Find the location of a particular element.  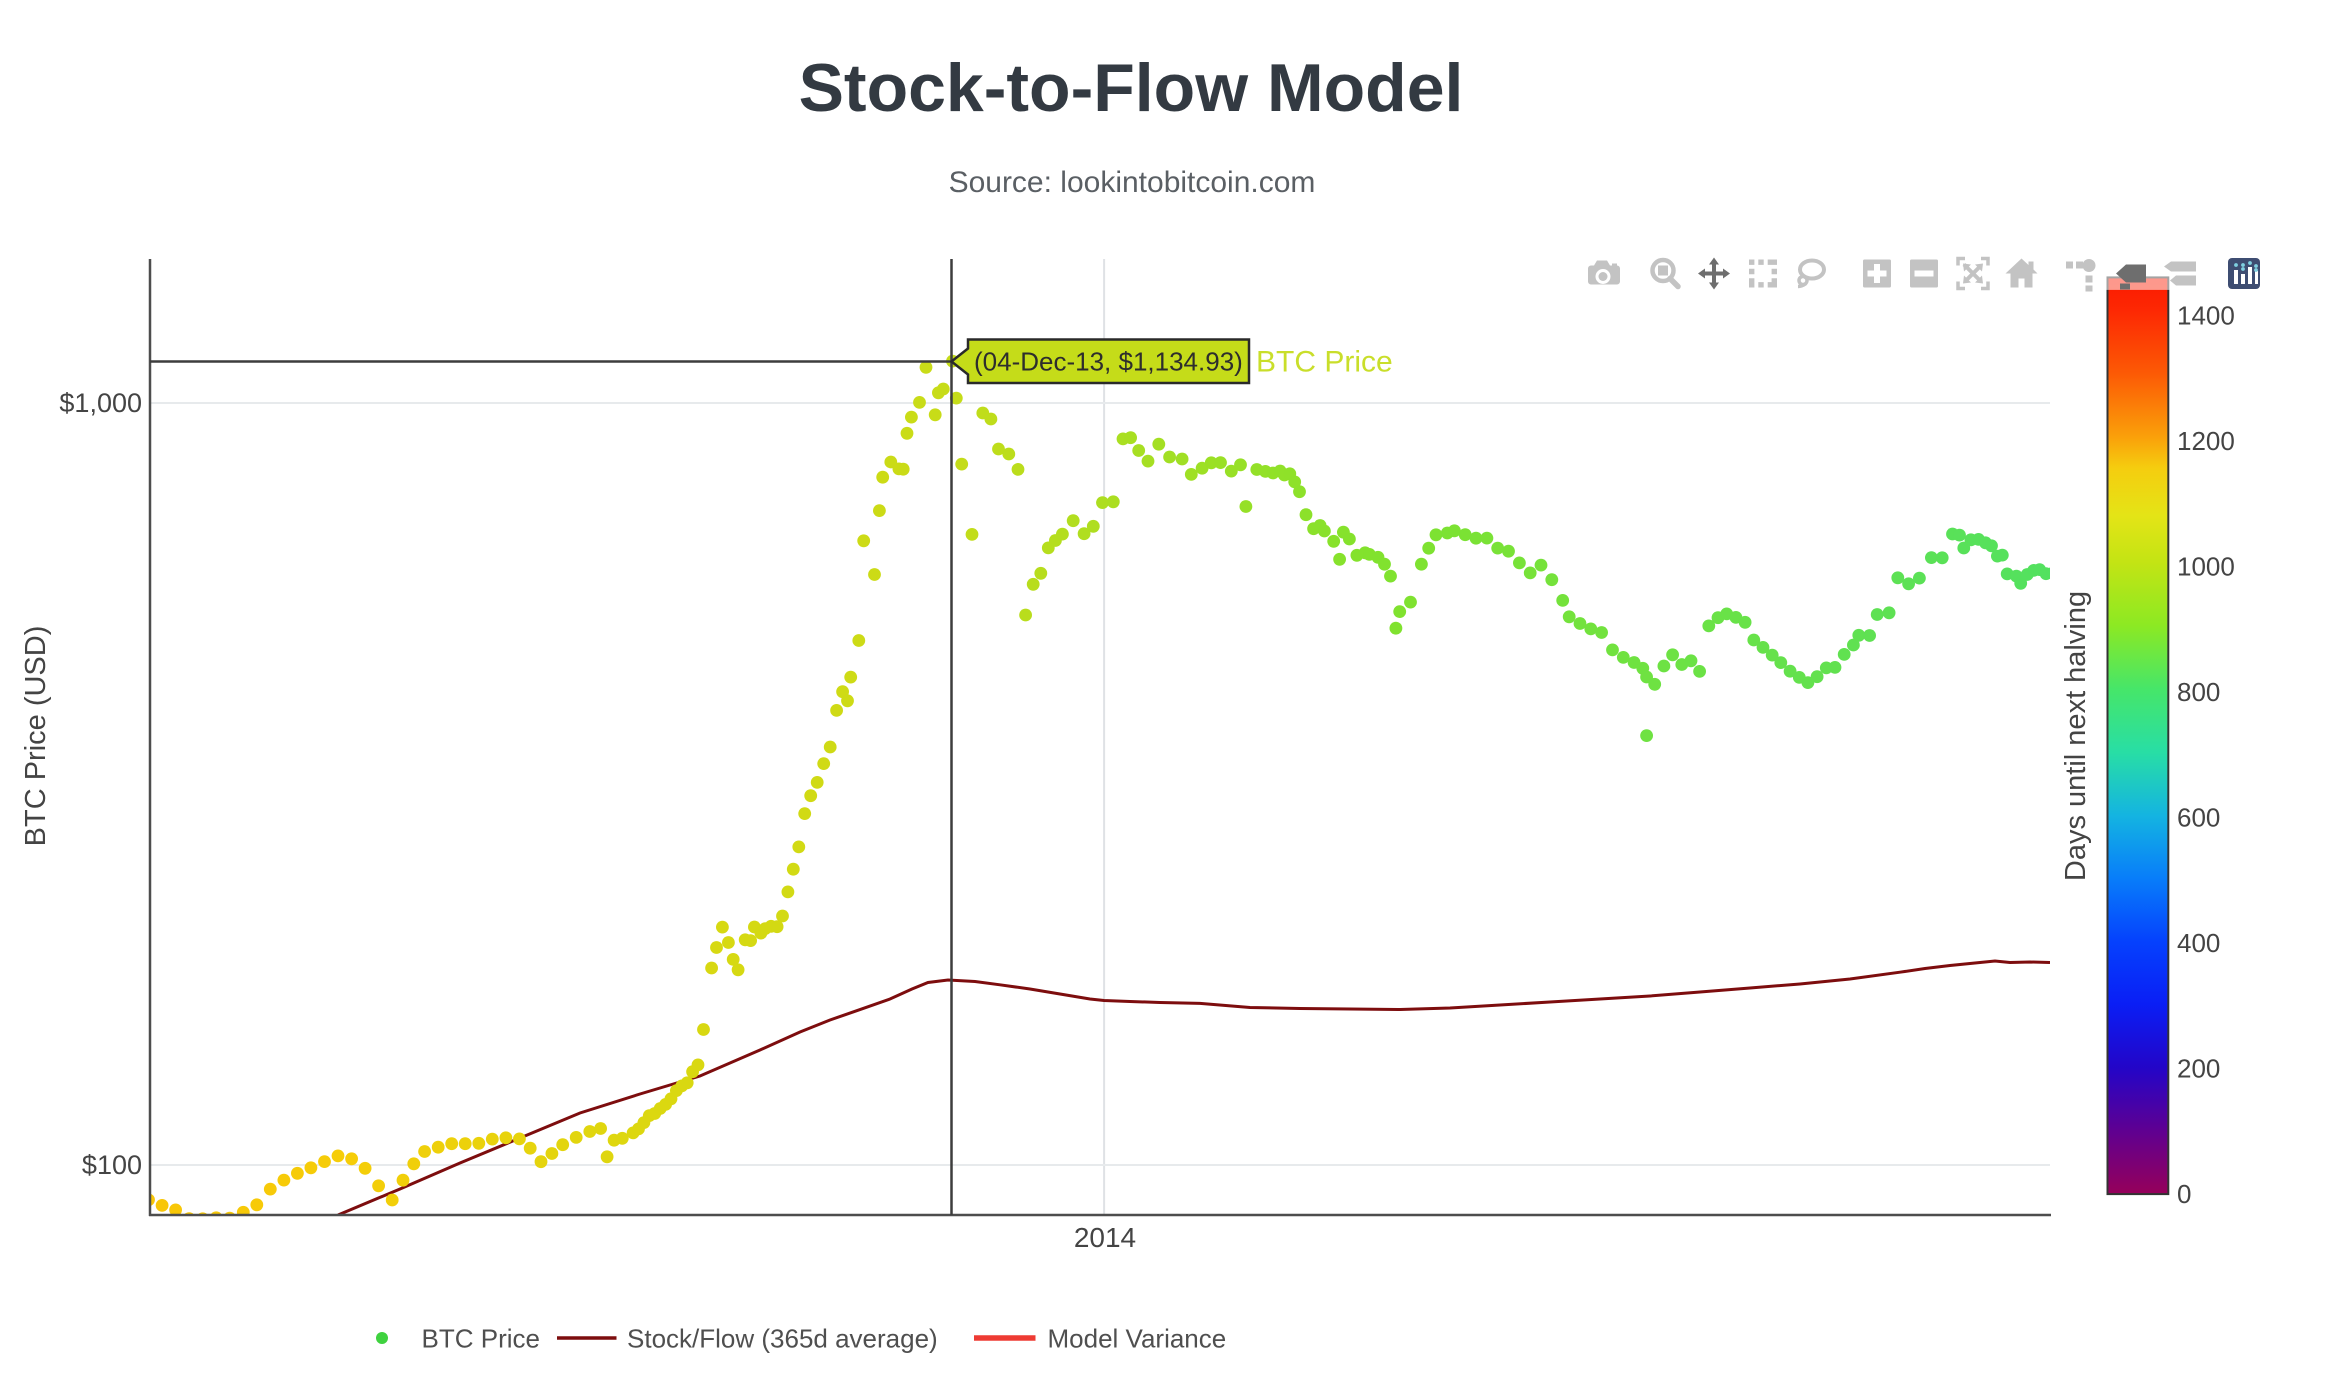

svg-text: 800 is located at coordinates (2198, 692).